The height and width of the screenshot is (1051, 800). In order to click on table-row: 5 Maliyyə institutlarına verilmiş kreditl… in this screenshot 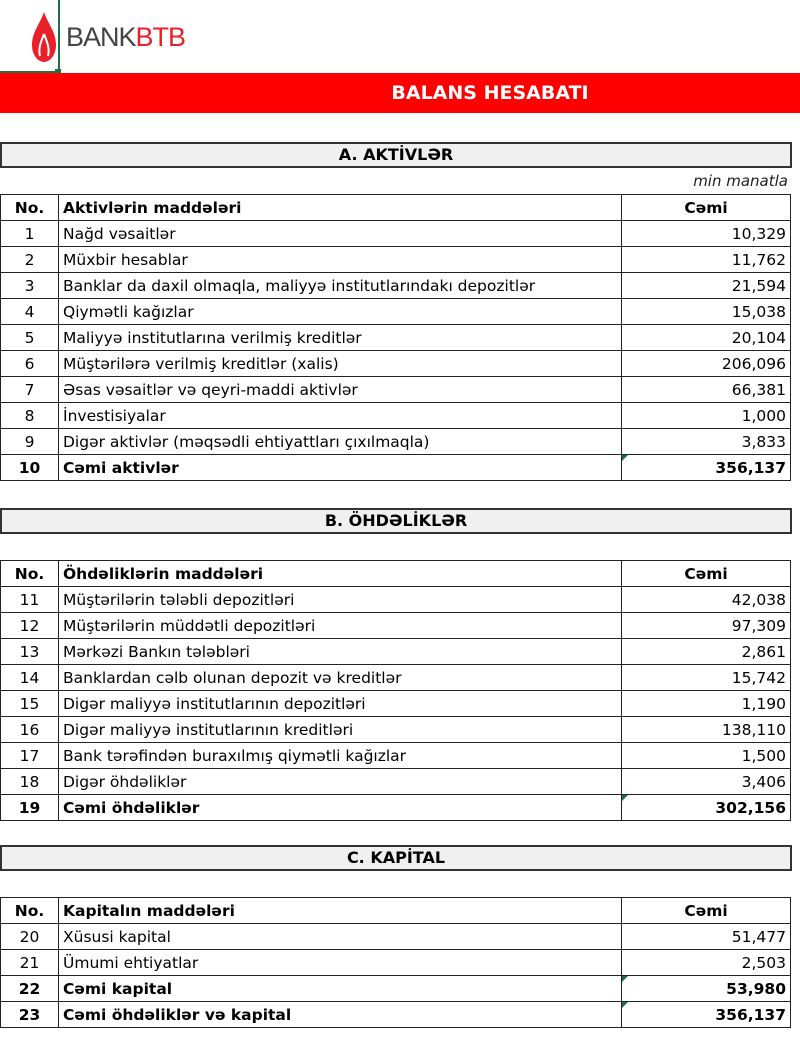, I will do `click(395, 337)`.